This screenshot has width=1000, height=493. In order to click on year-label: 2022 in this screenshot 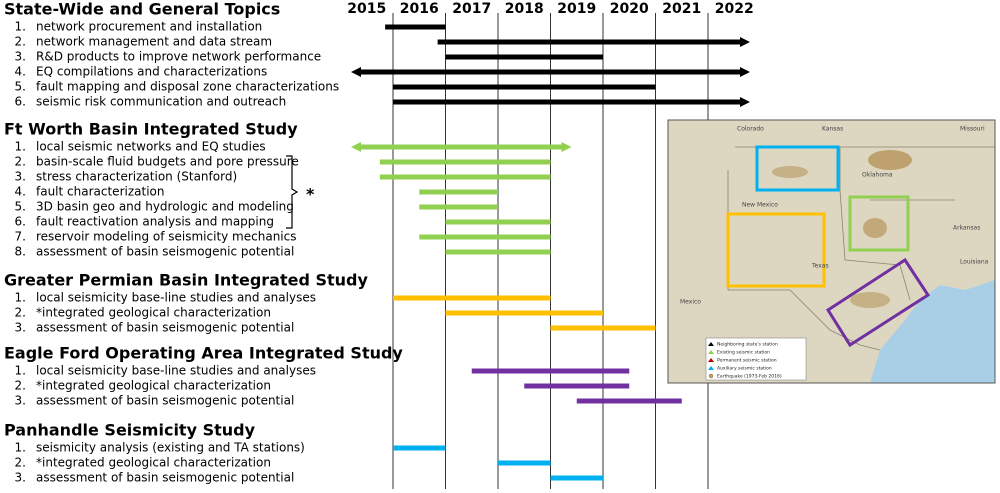, I will do `click(734, 9)`.